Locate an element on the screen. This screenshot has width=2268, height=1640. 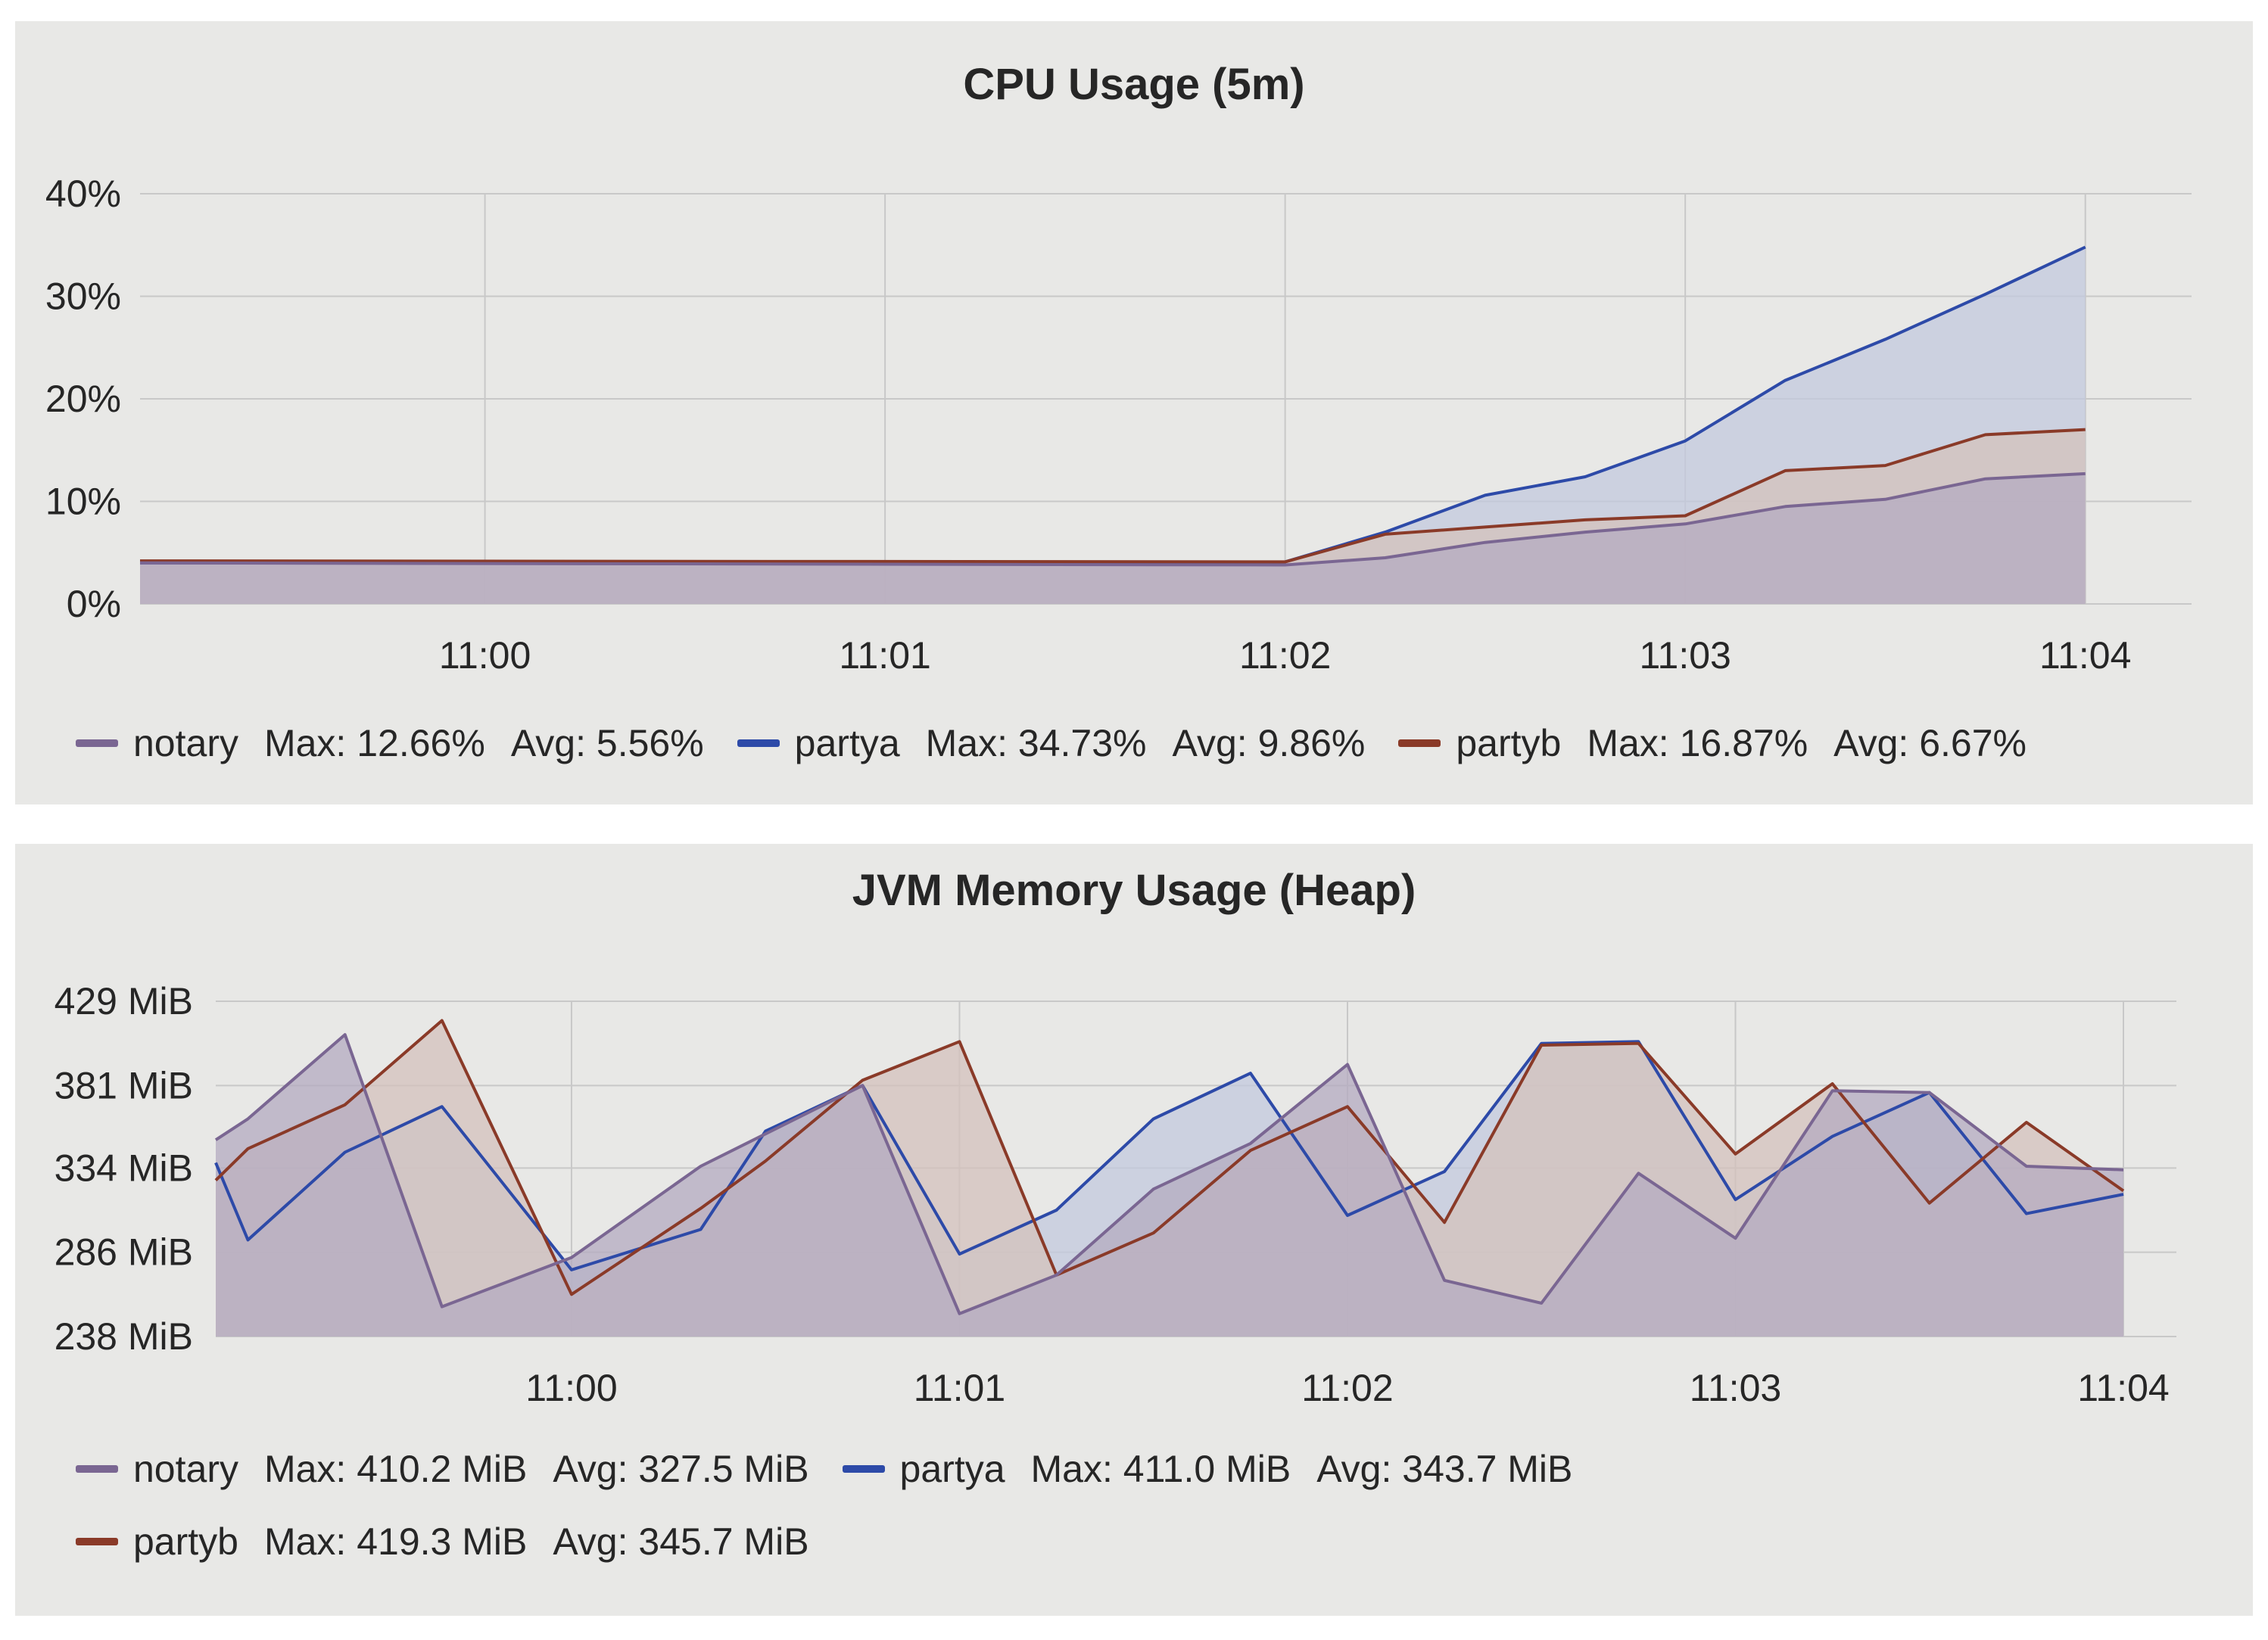
legend-item-partya: partya Max: 34.73% Avg: 9.86% is located at coordinates (1051, 743).